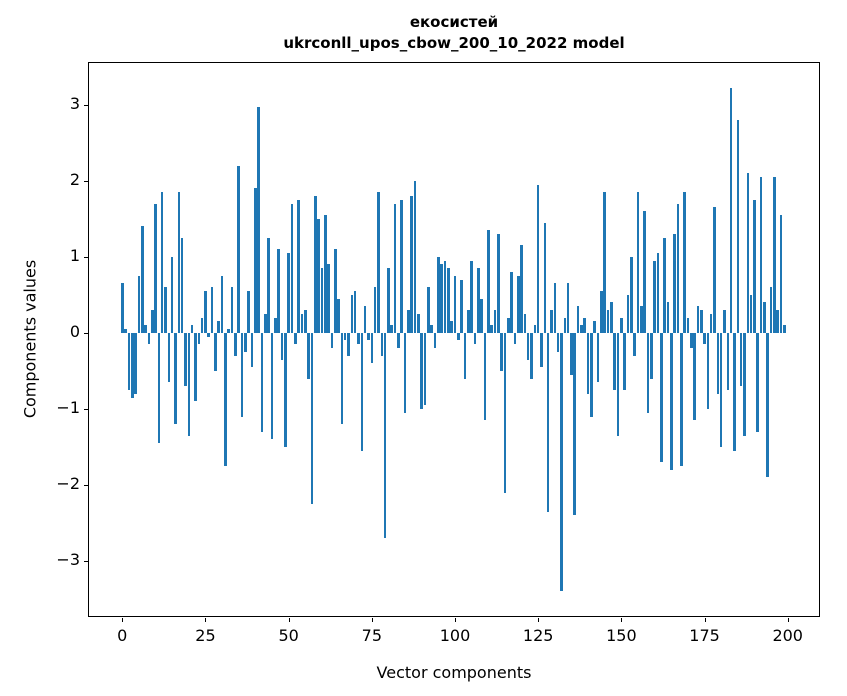 Image resolution: width=847 pixels, height=696 pixels. I want to click on x-tick-label: 125, so click(538, 635).